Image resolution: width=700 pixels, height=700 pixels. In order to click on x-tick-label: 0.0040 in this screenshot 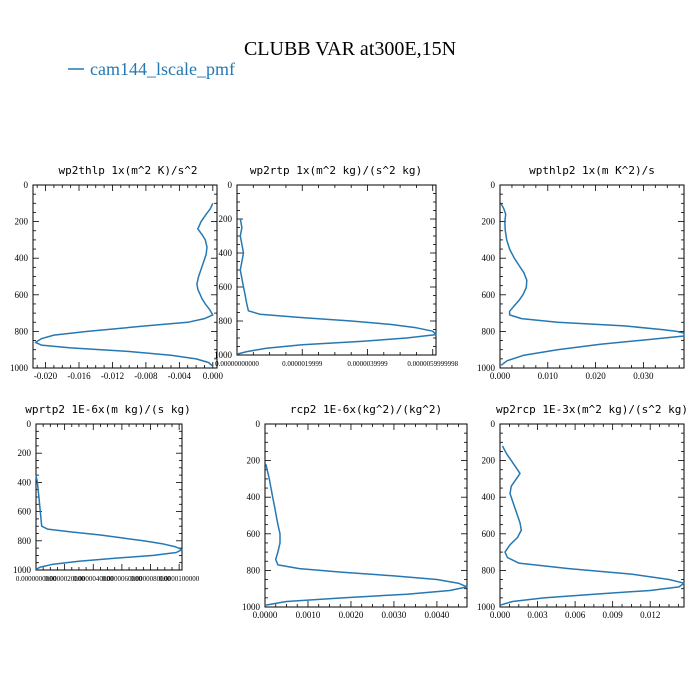, I will do `click(437, 615)`.